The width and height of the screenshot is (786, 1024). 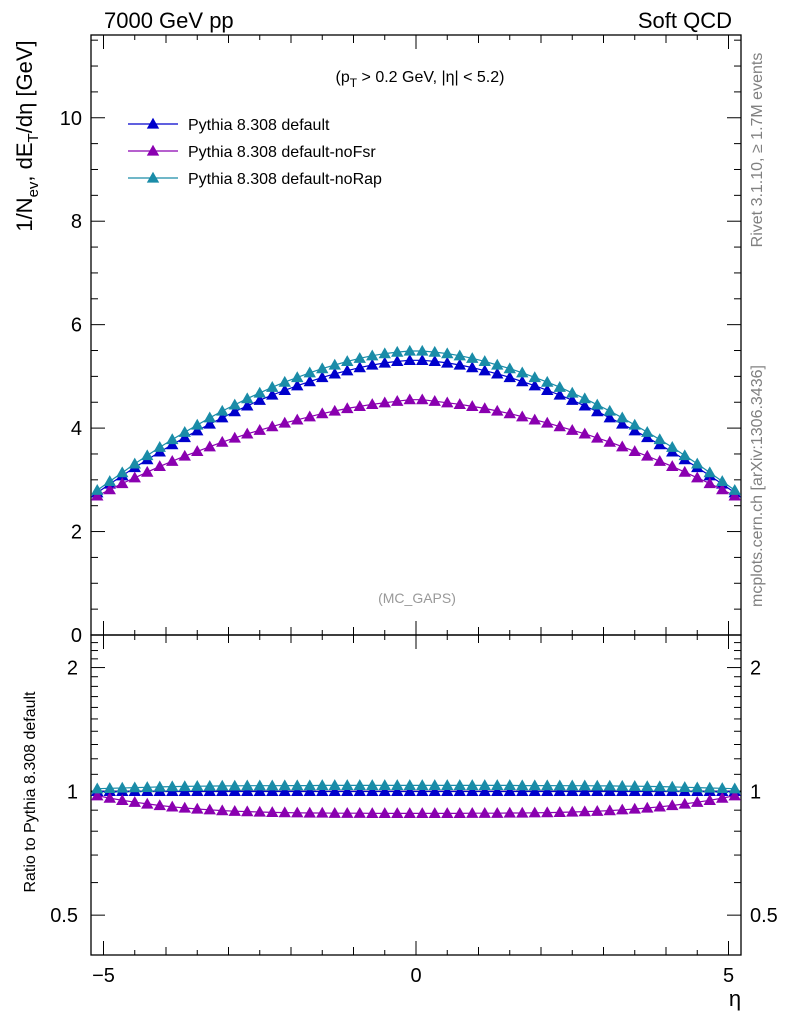 I want to click on analysis-tag: (MC_GAPS), so click(x=417, y=598).